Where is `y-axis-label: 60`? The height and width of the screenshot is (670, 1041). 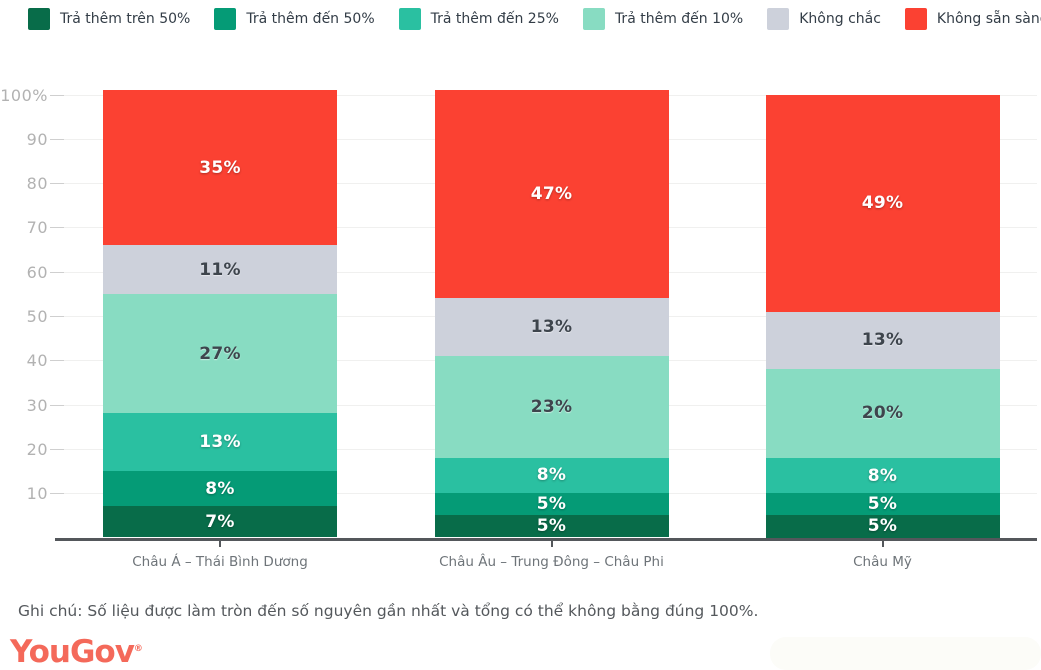 y-axis-label: 60 is located at coordinates (37, 272).